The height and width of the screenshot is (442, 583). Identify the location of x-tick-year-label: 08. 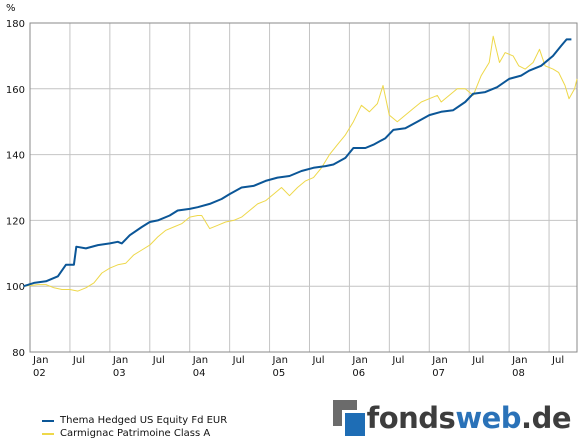
(518, 373).